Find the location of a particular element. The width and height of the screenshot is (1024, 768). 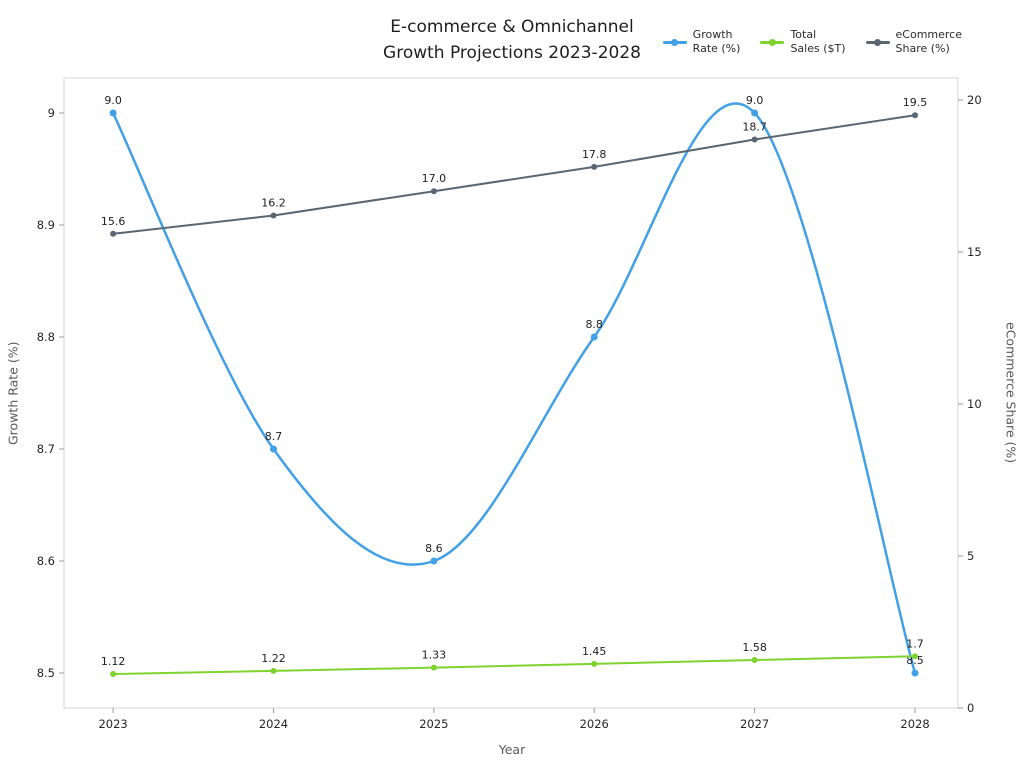

line-ecommerce-share is located at coordinates (514, 174).